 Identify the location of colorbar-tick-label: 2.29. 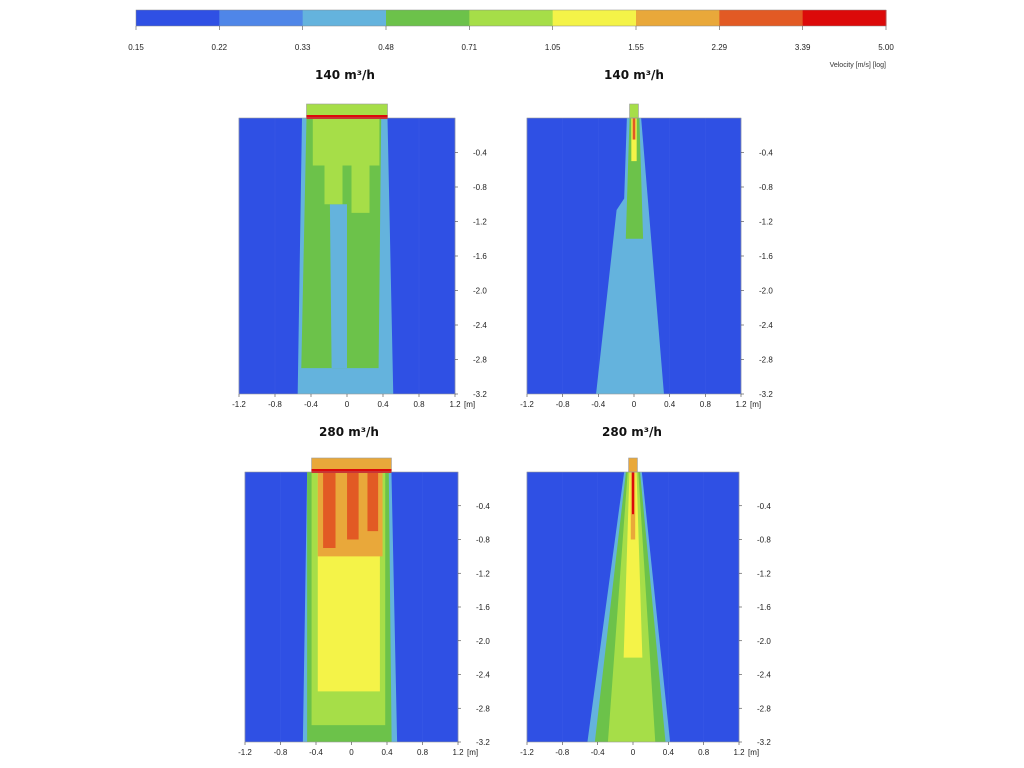
(720, 47).